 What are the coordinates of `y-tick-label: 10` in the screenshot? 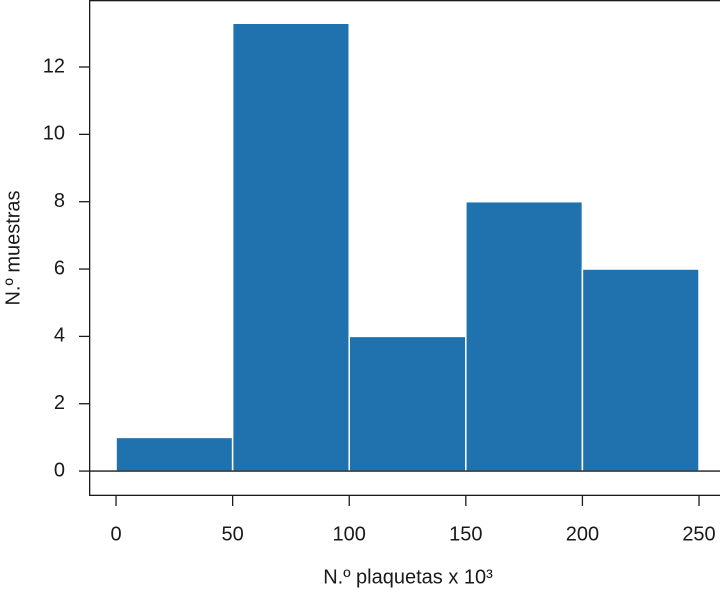 It's located at (54, 134).